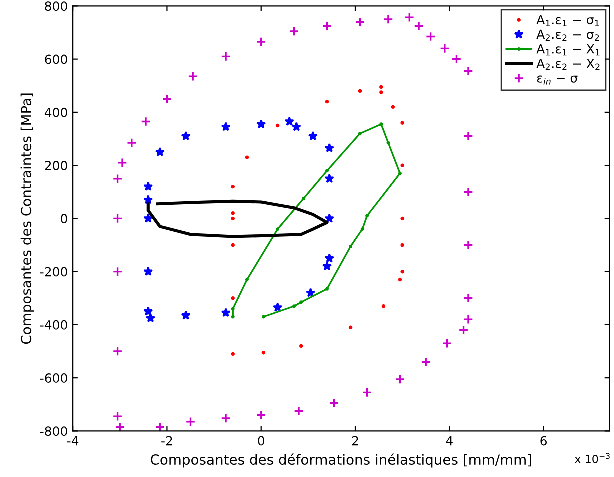 This screenshot has width=614, height=477. I want to click on y-tick-label: -200, so click(54, 272).